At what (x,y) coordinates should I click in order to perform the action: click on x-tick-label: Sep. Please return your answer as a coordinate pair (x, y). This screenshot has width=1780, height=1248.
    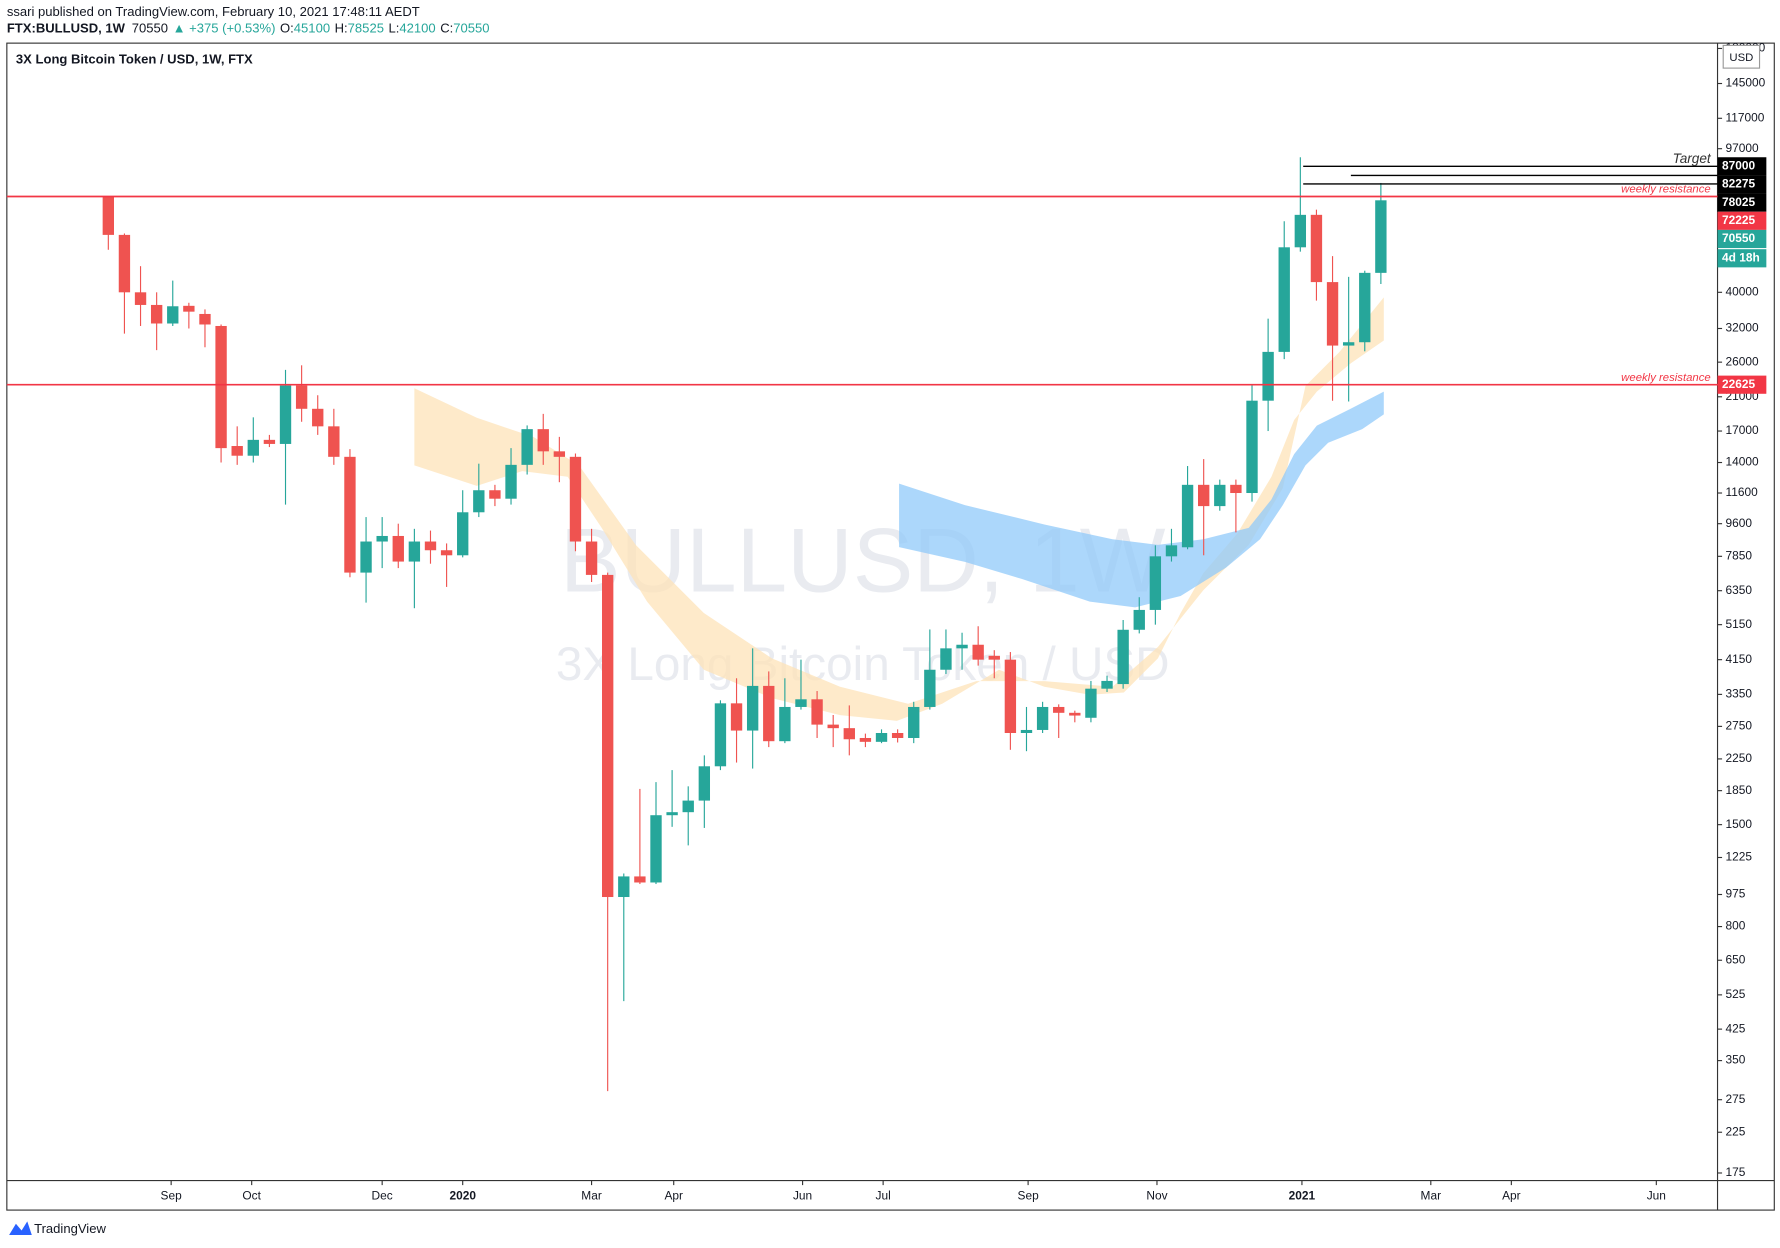
    Looking at the image, I should click on (1029, 1196).